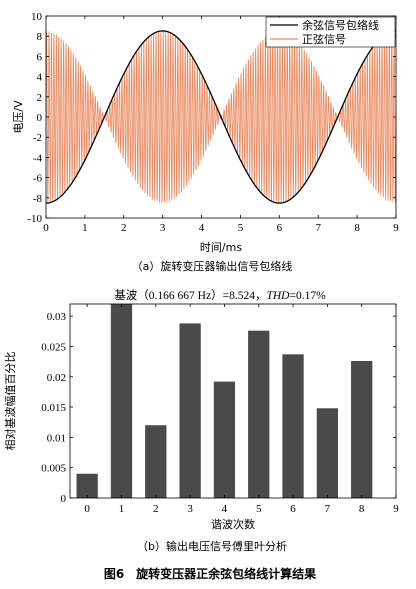  Describe the element at coordinates (190, 295) in the screenshot. I see `panel-b-title-prefix: 基波（0.166 667 Hz）=8.524，` at that location.